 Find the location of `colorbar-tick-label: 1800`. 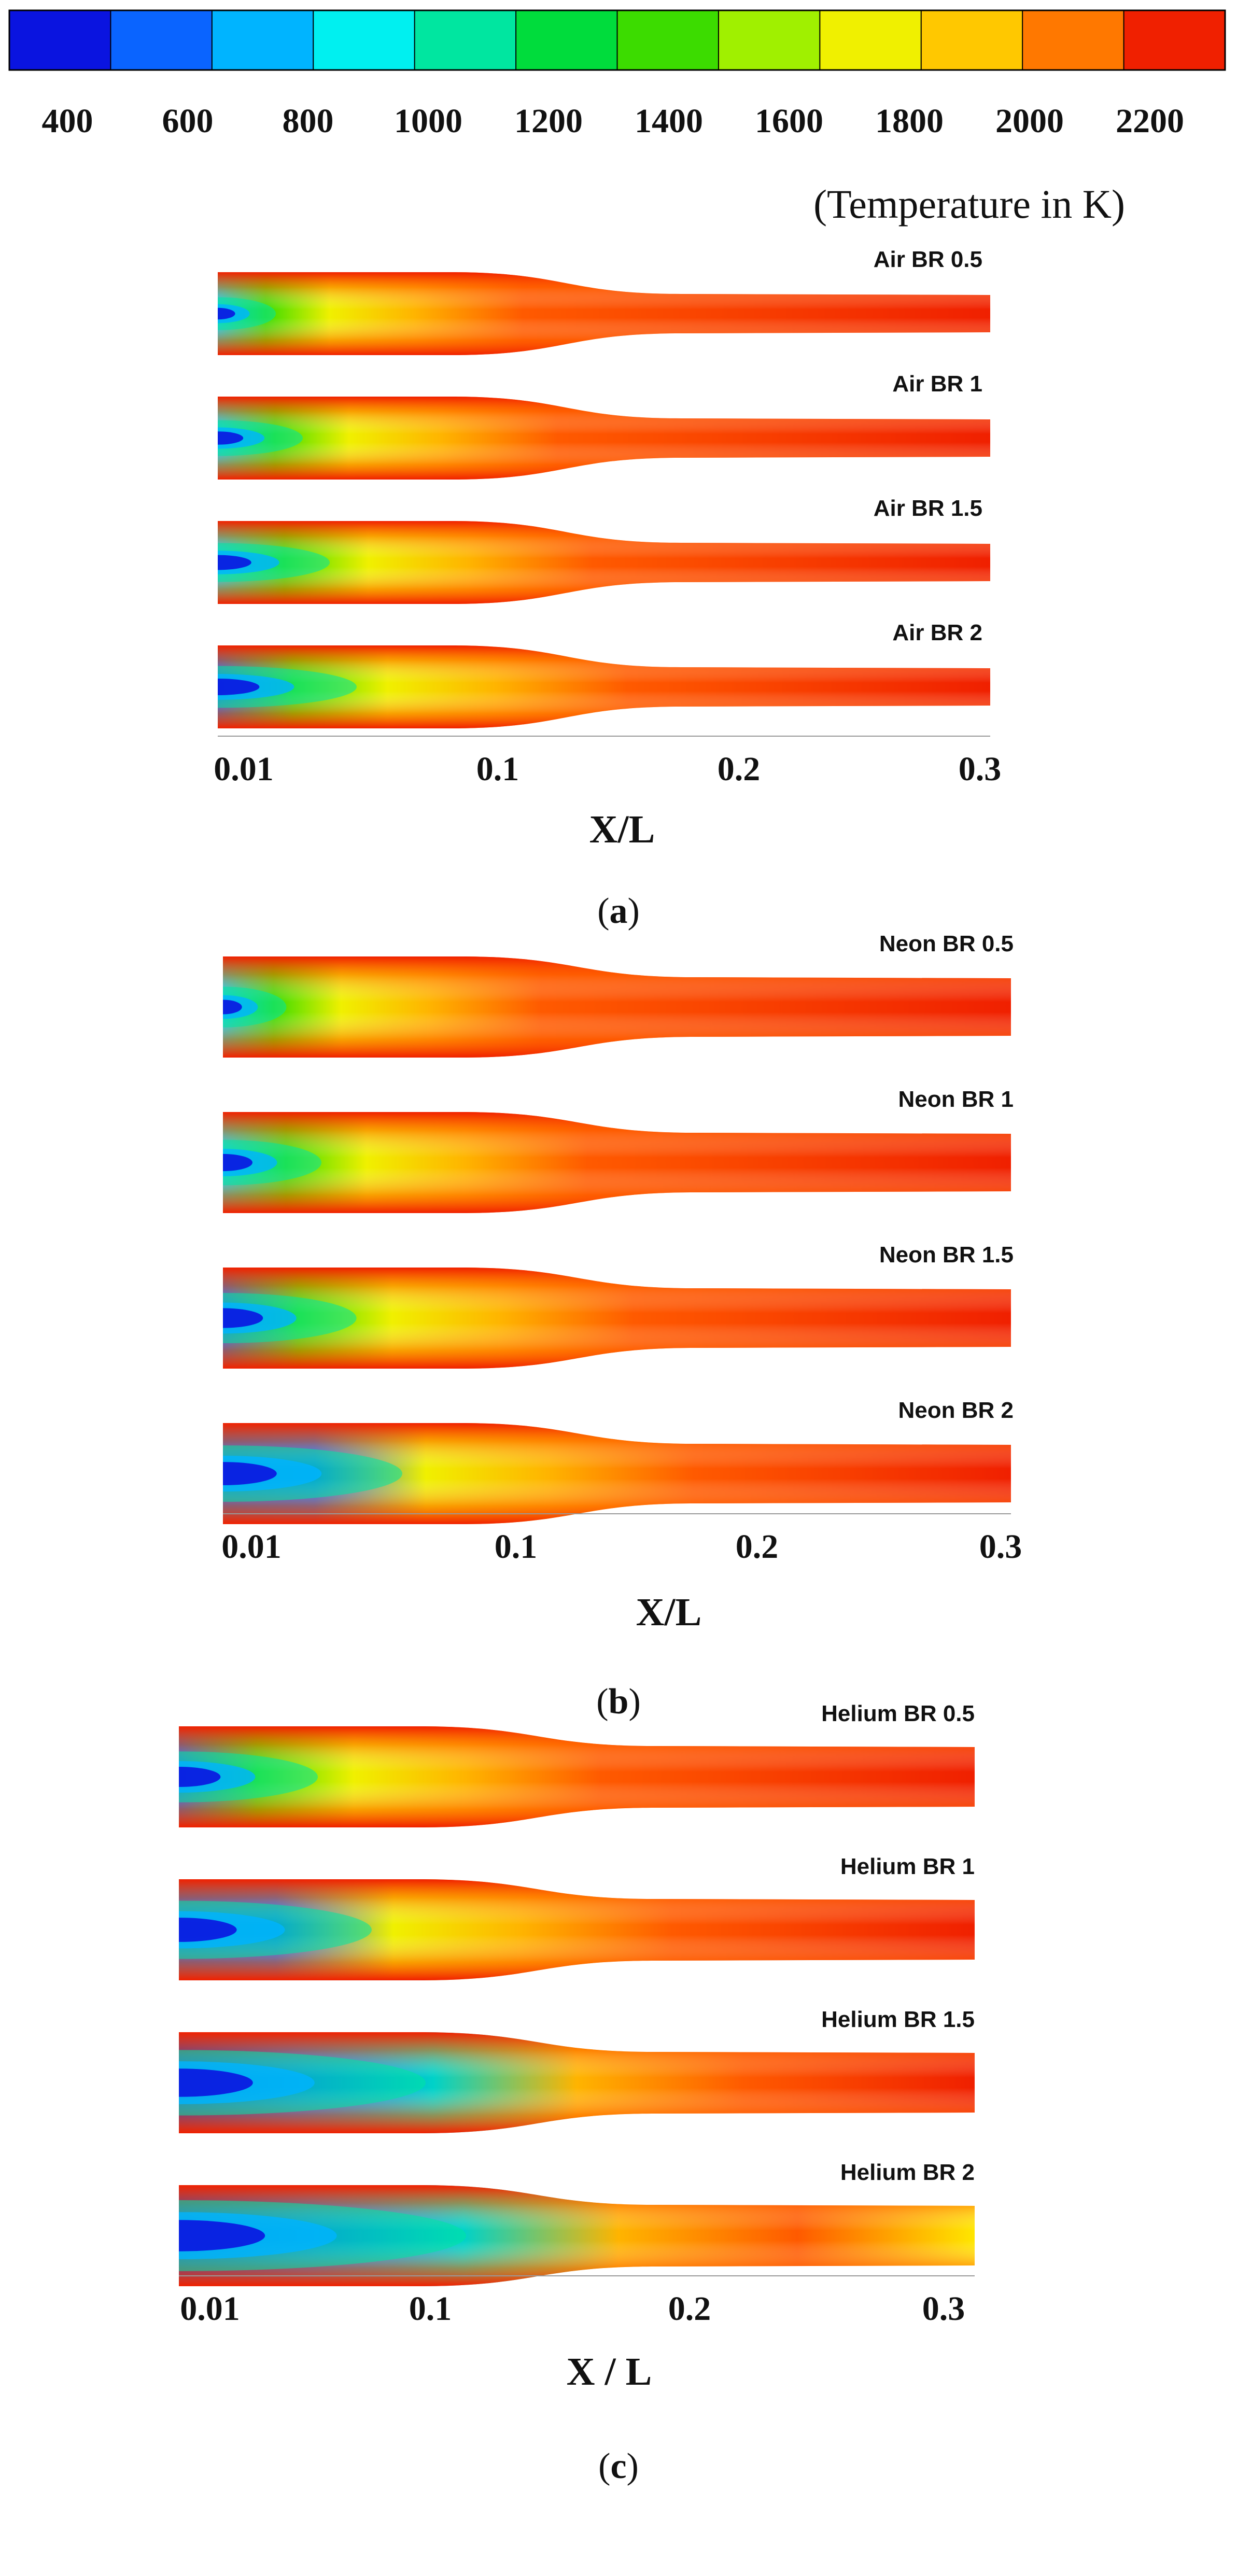

colorbar-tick-label: 1800 is located at coordinates (909, 121).